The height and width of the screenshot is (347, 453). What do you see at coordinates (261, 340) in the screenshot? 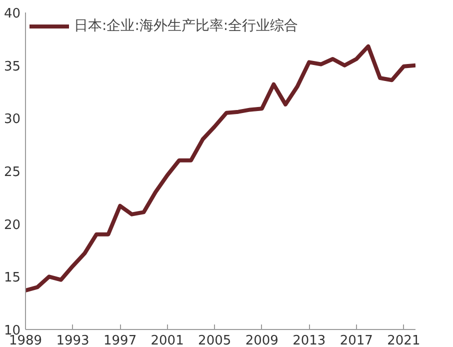
I see `x-tick-label: 2009` at bounding box center [261, 340].